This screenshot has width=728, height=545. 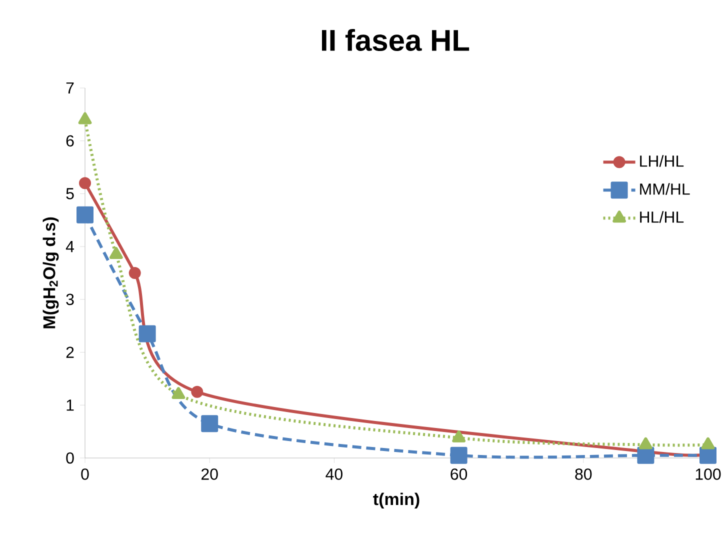 I want to click on x-tick-label: 60, so click(x=459, y=474).